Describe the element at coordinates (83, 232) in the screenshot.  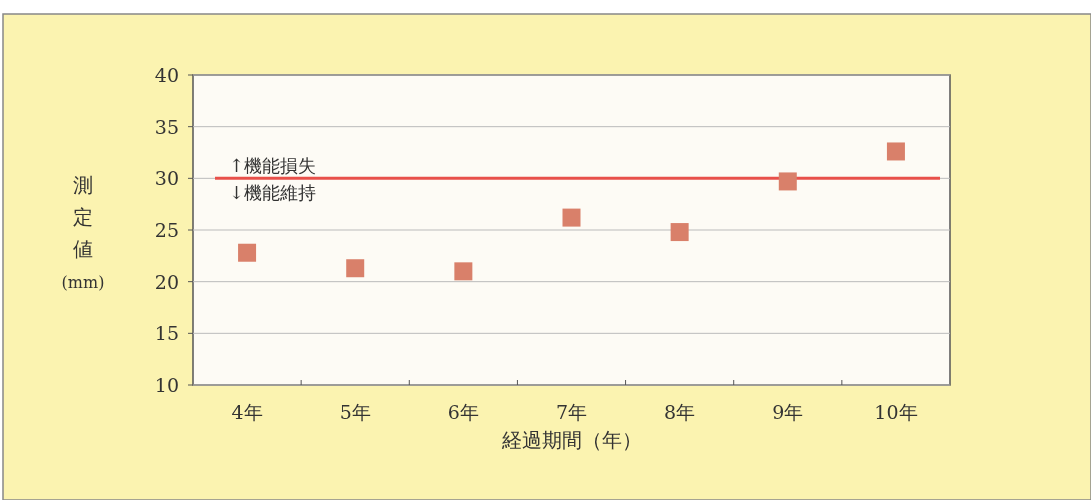
I see `y-axis-title: 測定値(mm)` at that location.